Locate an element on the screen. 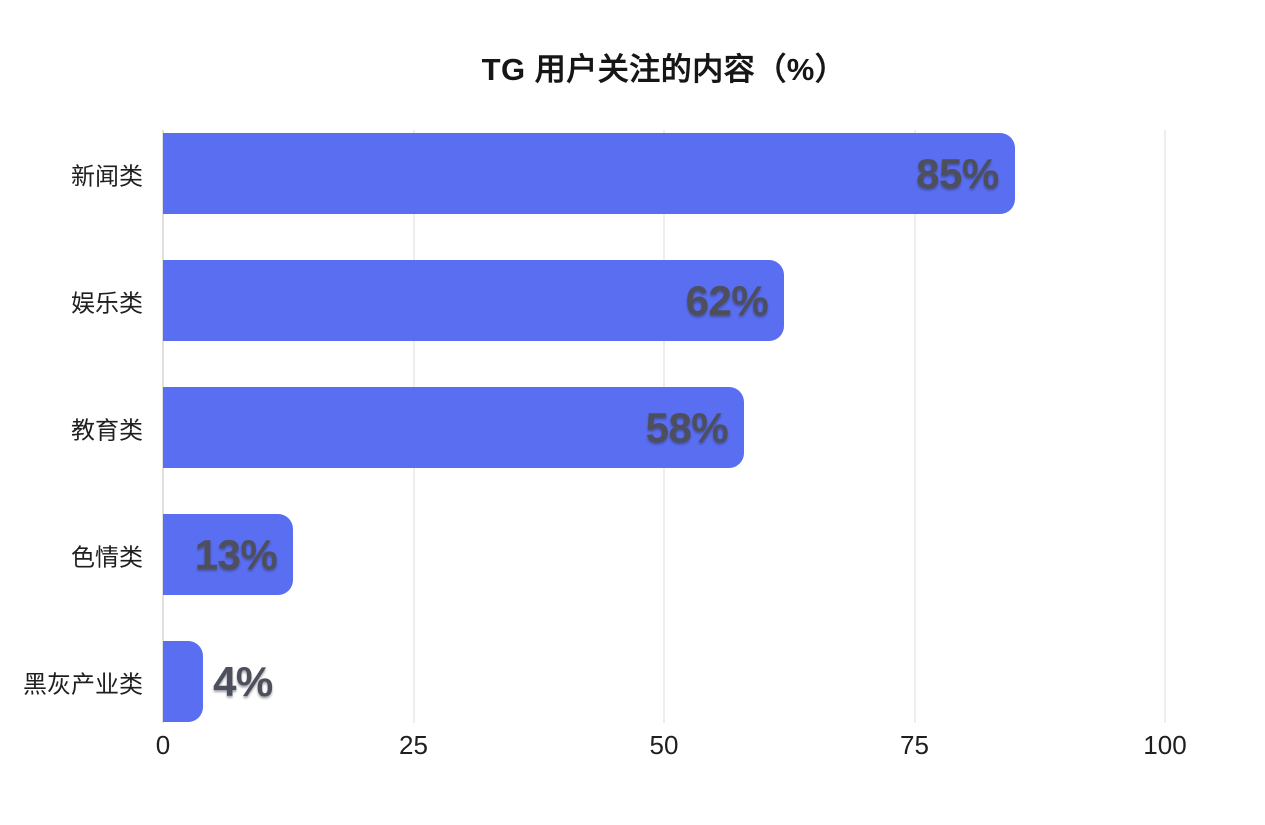  bar: 85% is located at coordinates (589, 173).